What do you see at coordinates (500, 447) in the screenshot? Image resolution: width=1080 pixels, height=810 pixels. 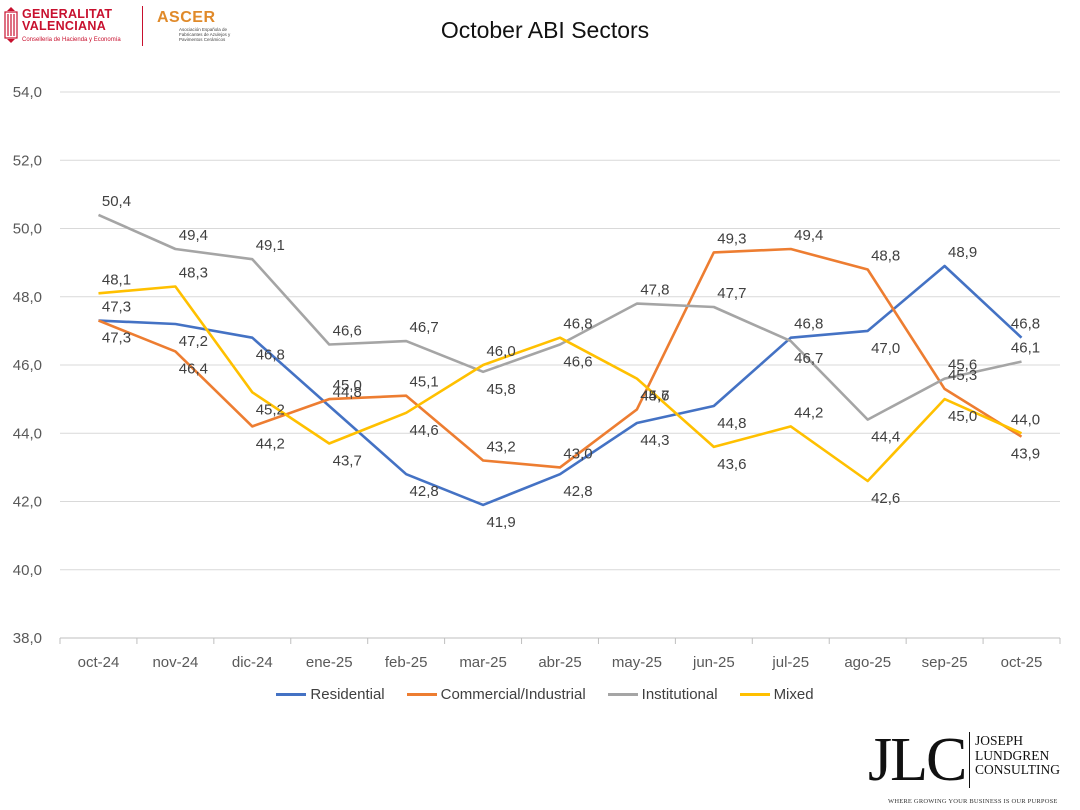 I see `data-label: 43,2` at bounding box center [500, 447].